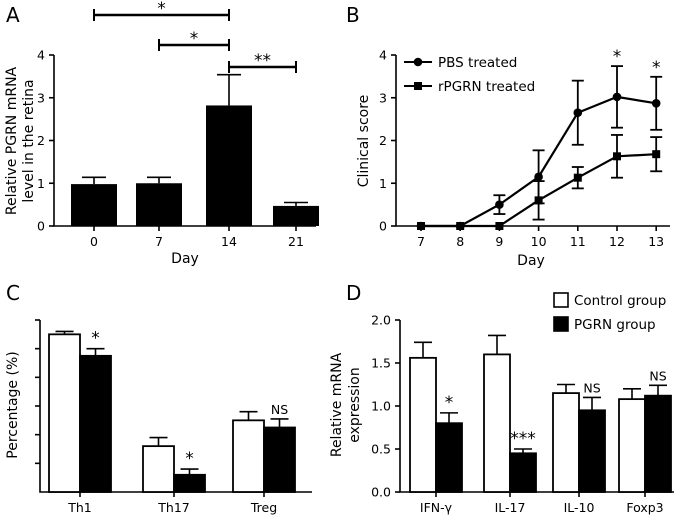 This screenshot has width=682, height=517. Describe the element at coordinates (421, 241) in the screenshot. I see `panel-b-x-tick-label: 7` at that location.